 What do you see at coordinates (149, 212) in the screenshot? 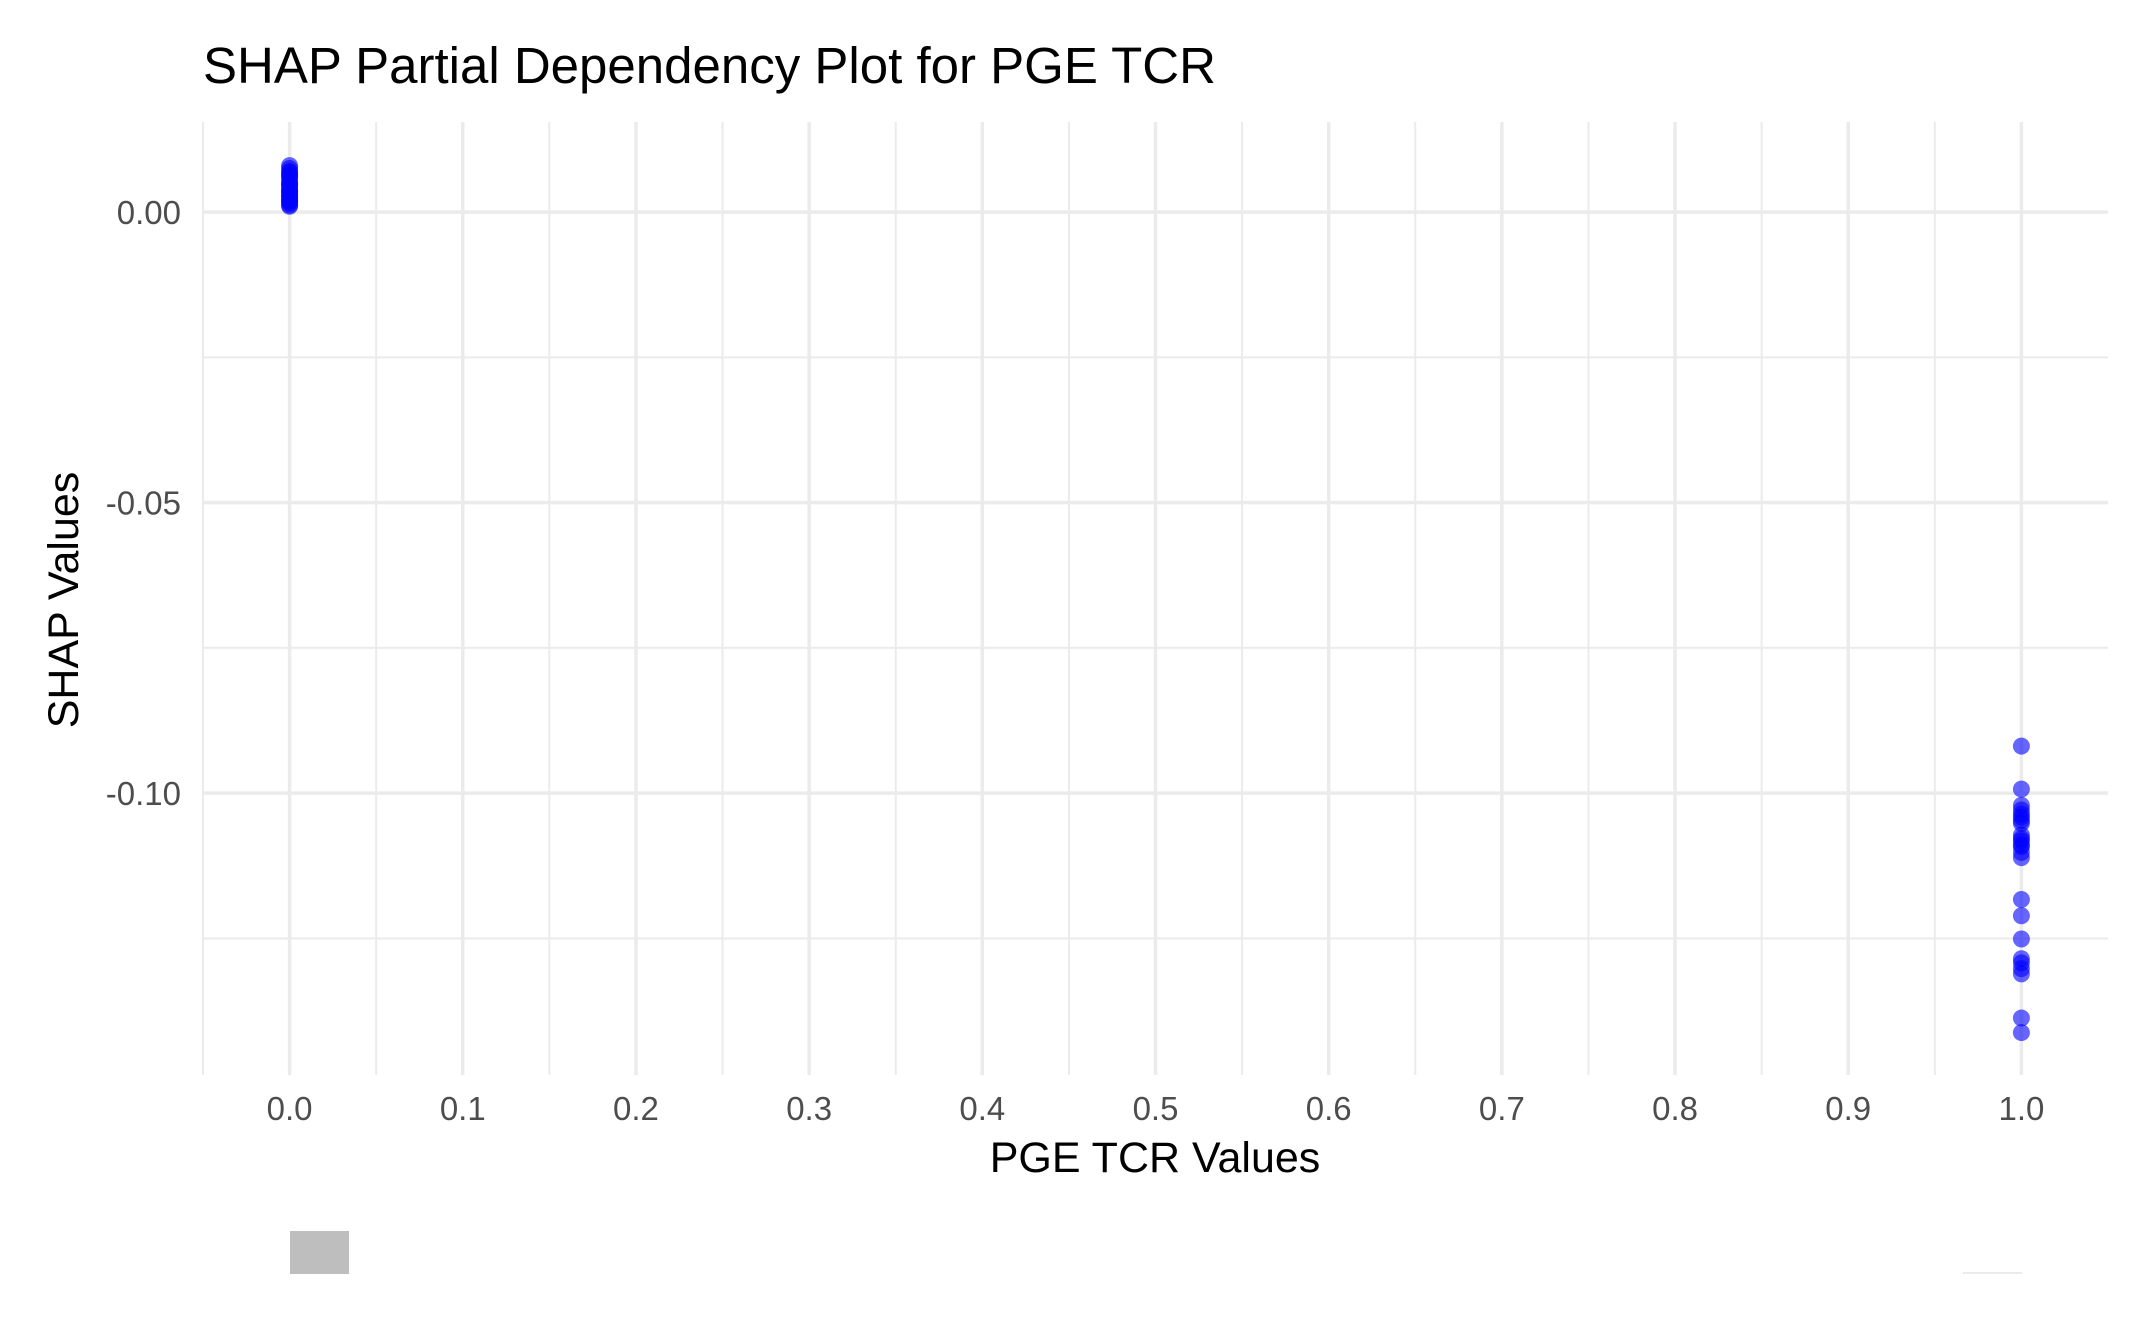
I see `y-tick-label: 0.00` at bounding box center [149, 212].